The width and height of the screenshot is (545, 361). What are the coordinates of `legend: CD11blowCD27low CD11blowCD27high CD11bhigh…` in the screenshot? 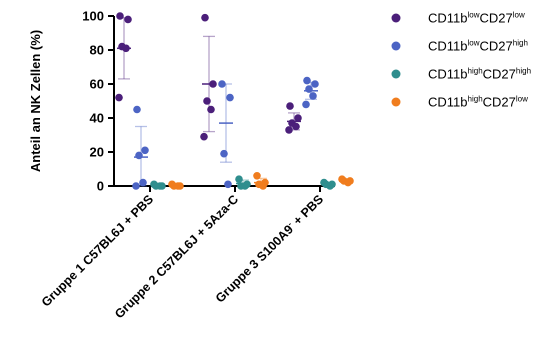 It's located at (461, 60).